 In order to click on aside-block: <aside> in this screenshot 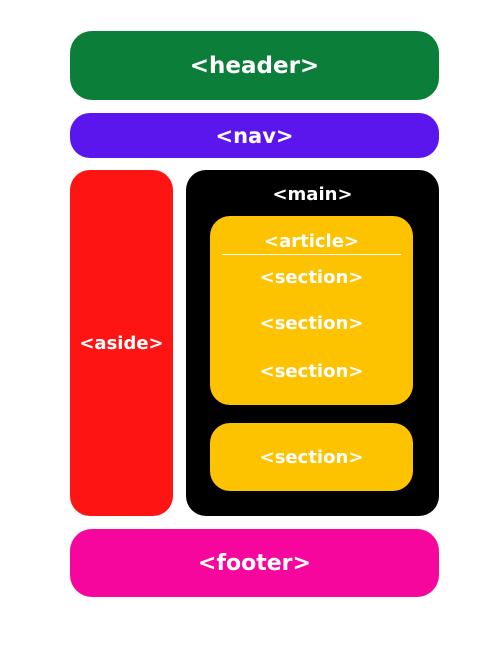, I will do `click(121, 343)`.